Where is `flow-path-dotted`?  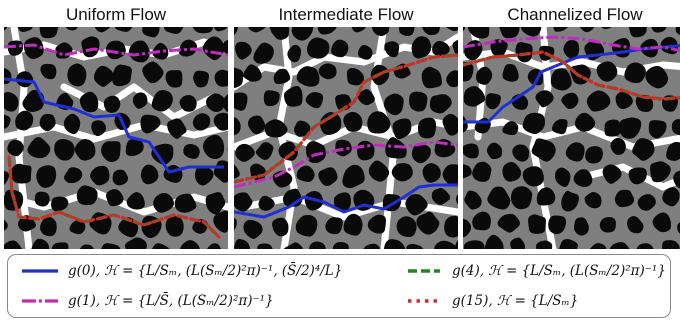 flow-path-dotted is located at coordinates (346, 118).